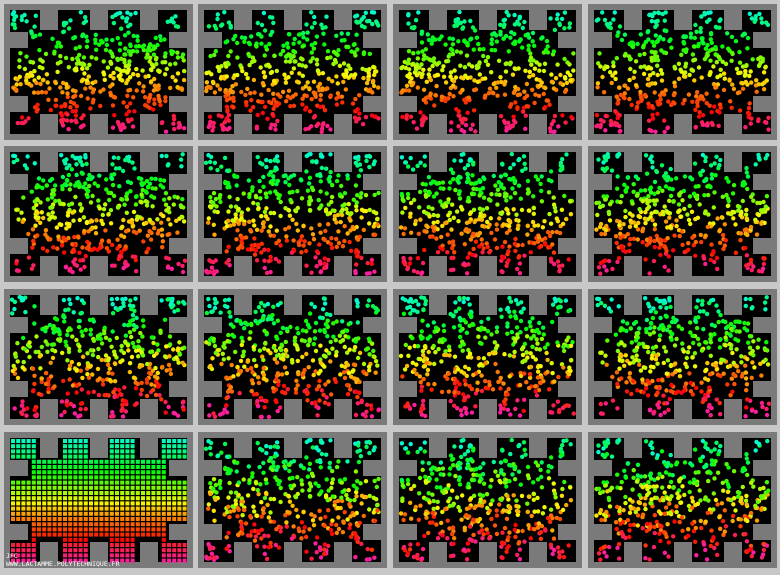 The height and width of the screenshot is (575, 780). Describe the element at coordinates (603, 389) in the screenshot. I see `panel-notch` at that location.